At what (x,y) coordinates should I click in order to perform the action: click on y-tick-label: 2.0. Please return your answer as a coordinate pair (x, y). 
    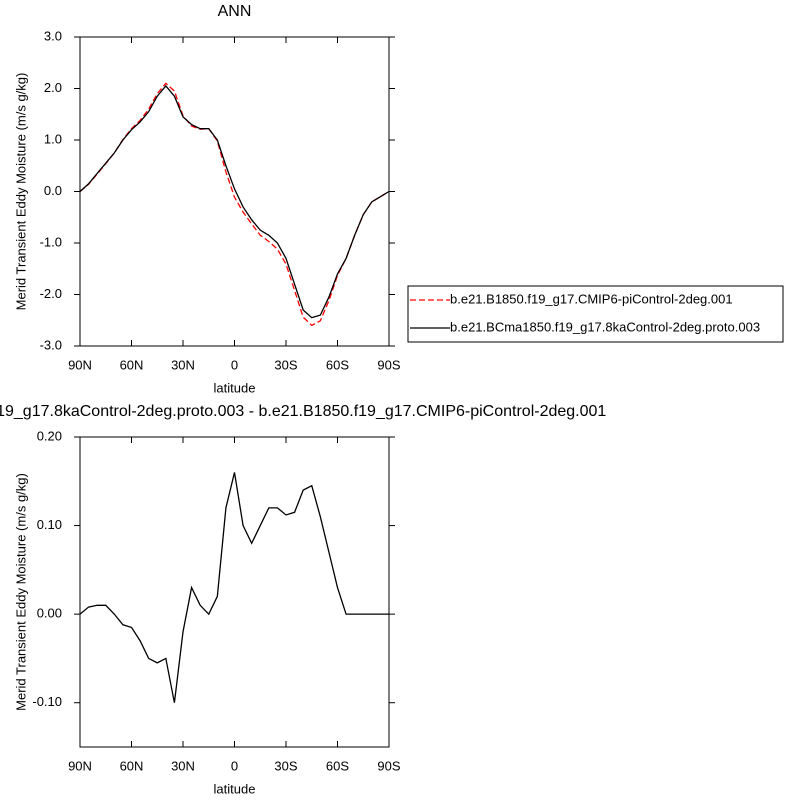
    Looking at the image, I should click on (53, 87).